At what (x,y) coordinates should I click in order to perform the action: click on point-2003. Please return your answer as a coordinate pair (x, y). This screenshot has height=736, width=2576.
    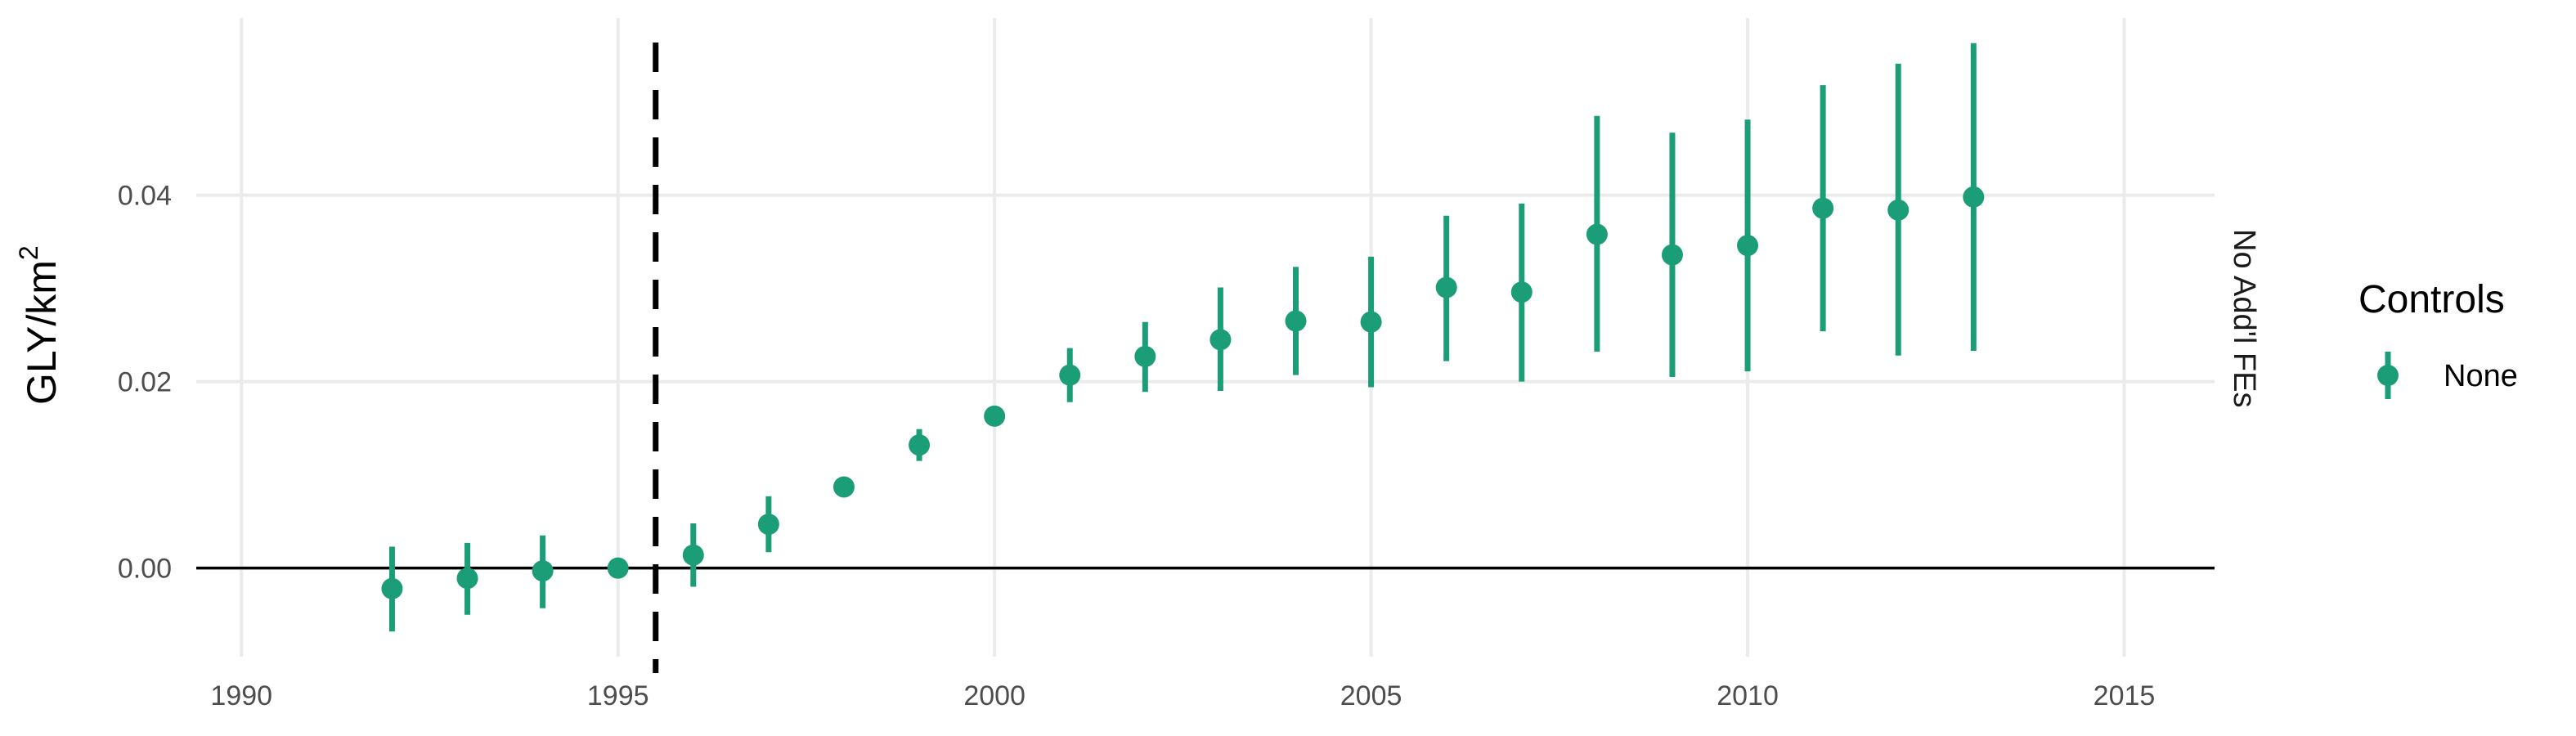
    Looking at the image, I should click on (1220, 340).